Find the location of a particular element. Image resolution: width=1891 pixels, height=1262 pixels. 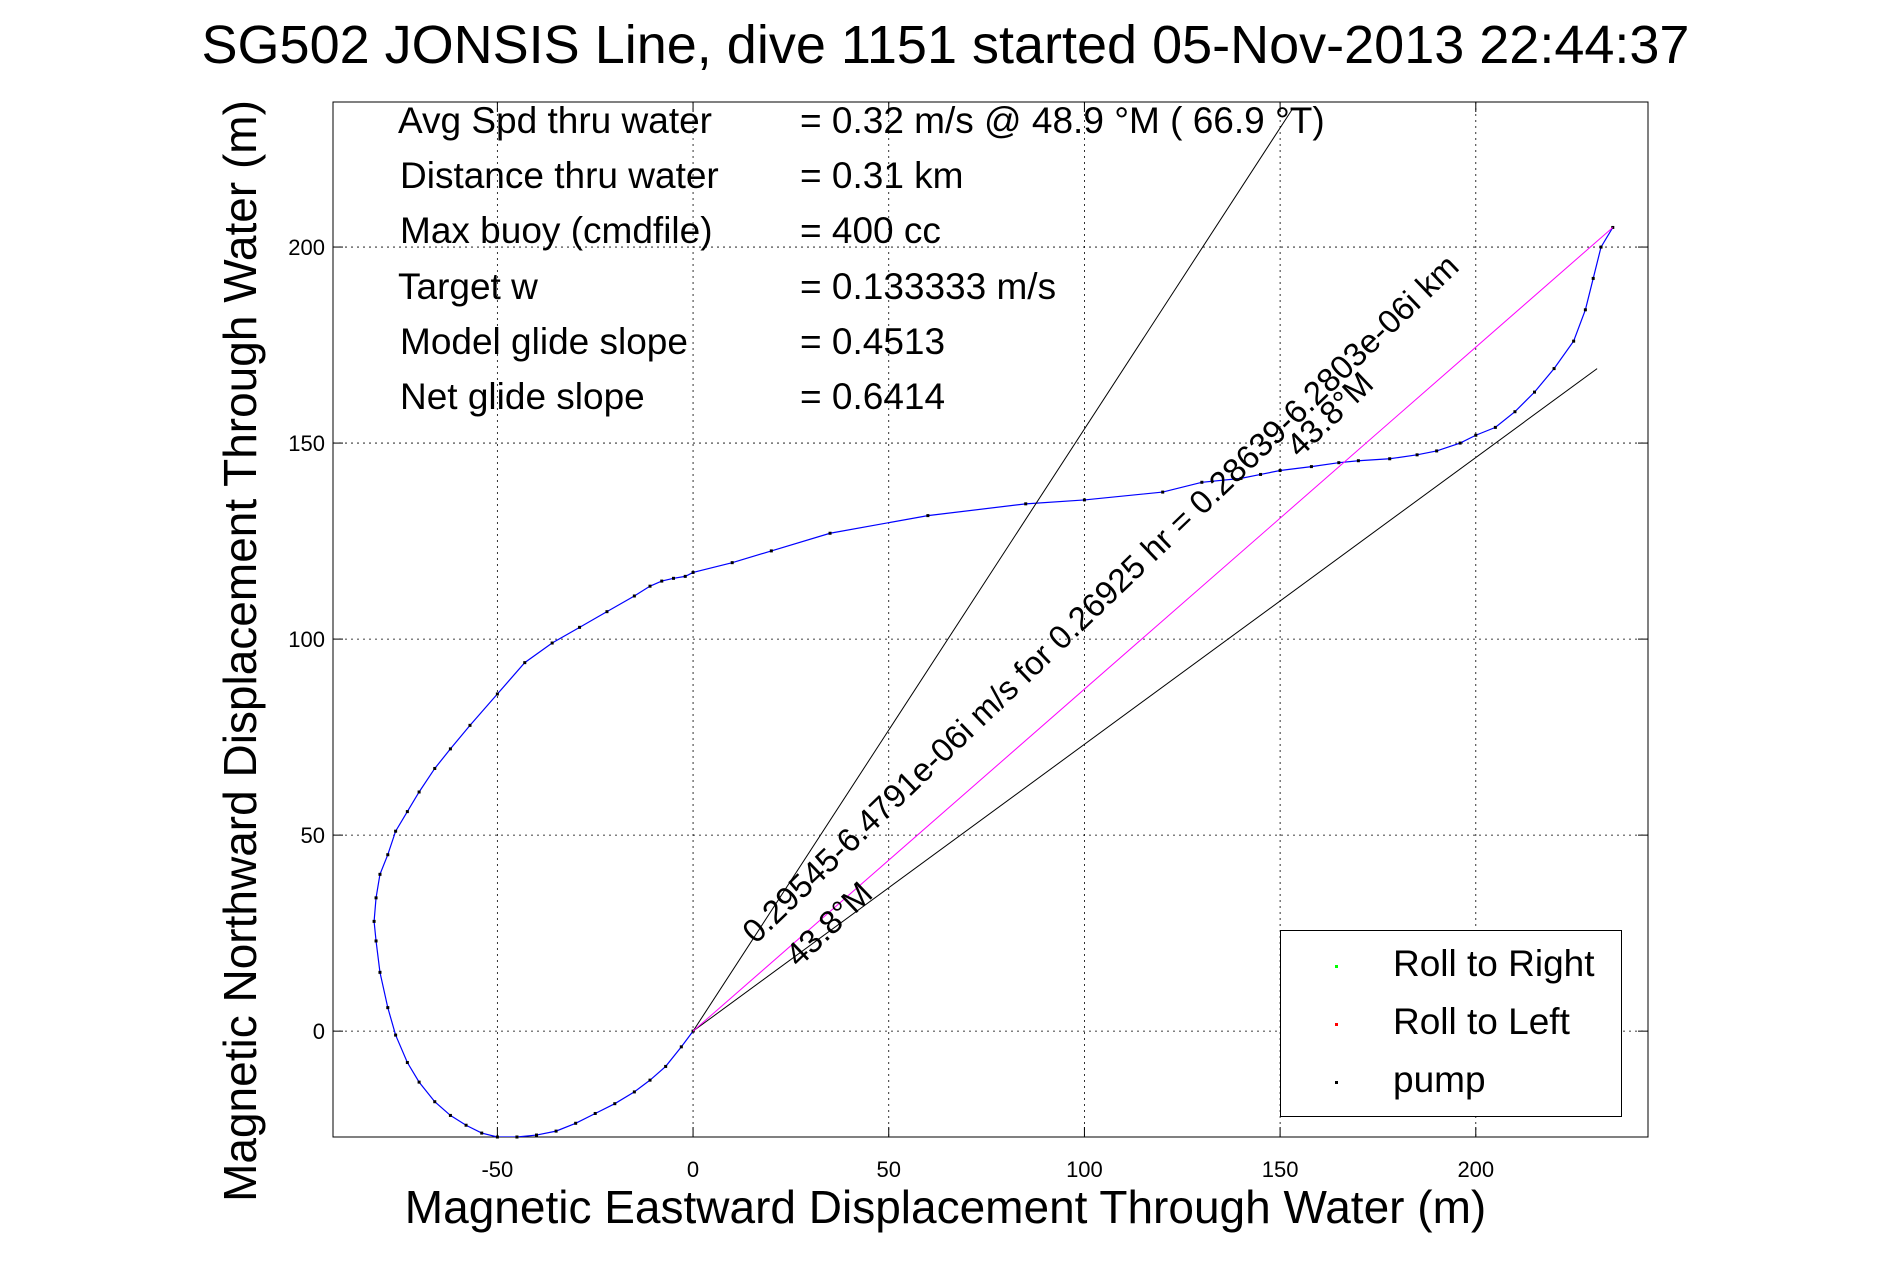

legend-entry-pump: pump is located at coordinates (1451, 1085).